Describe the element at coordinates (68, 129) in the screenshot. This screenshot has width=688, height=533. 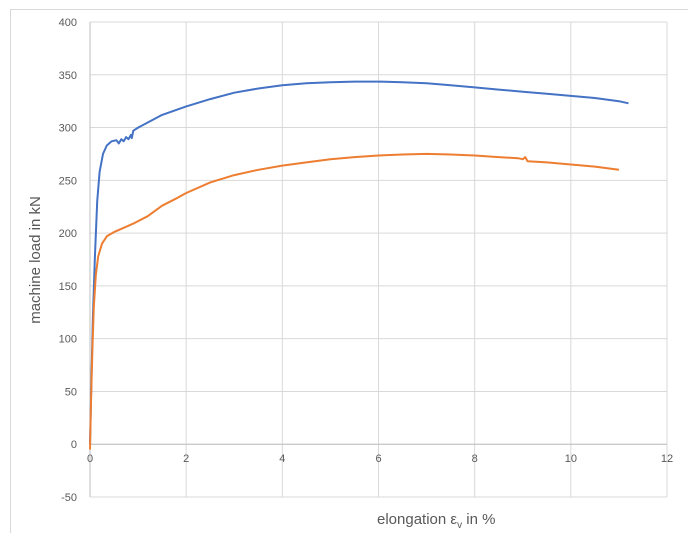
I see `y-tick-label: 300` at that location.